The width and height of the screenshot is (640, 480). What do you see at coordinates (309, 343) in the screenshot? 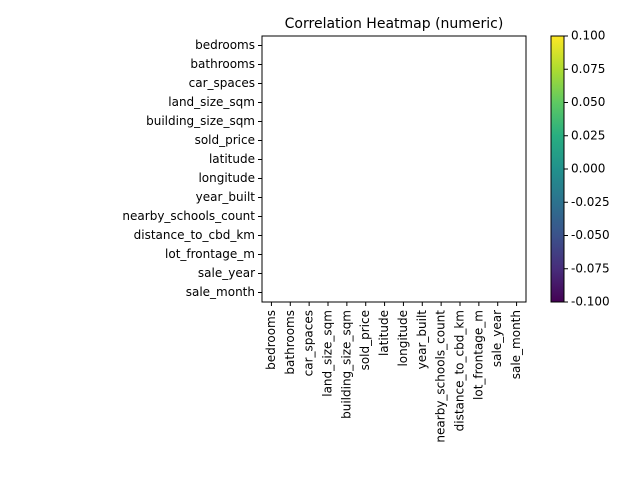
I see `x-tick-label: car_spaces` at bounding box center [309, 343].